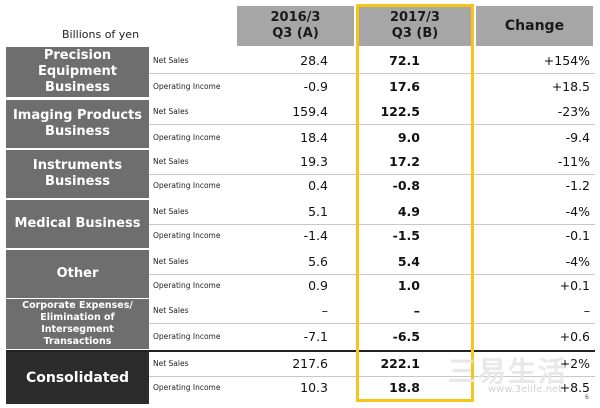  I want to click on value-2016-q3: 5.6, so click(318, 261).